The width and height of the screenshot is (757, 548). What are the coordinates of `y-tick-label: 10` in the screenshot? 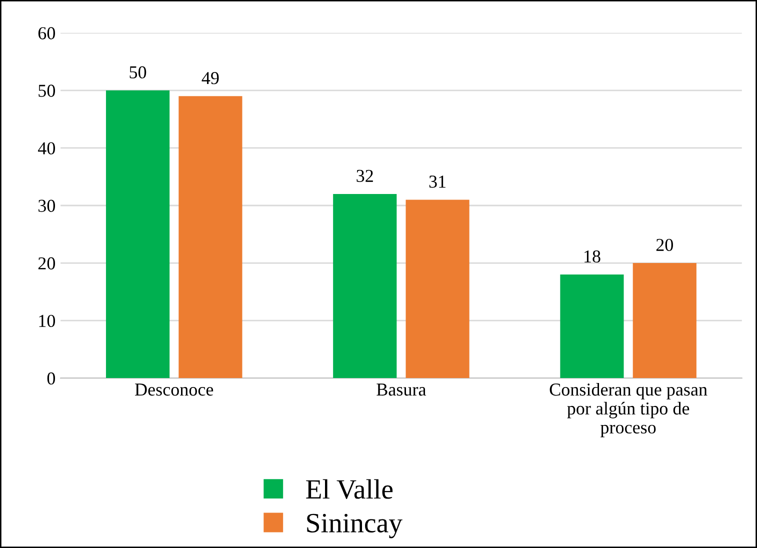 It's located at (47, 321).